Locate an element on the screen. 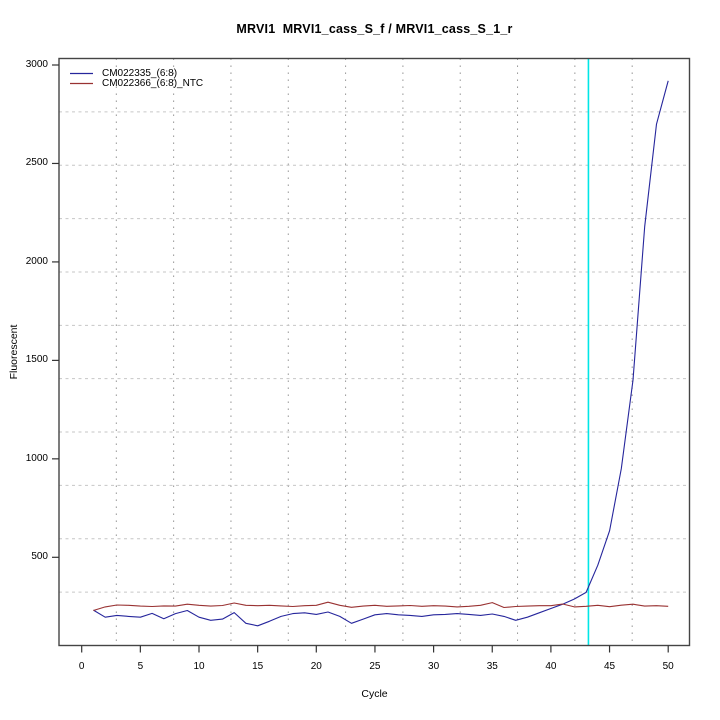  x-tick-label: 35 is located at coordinates (492, 666).